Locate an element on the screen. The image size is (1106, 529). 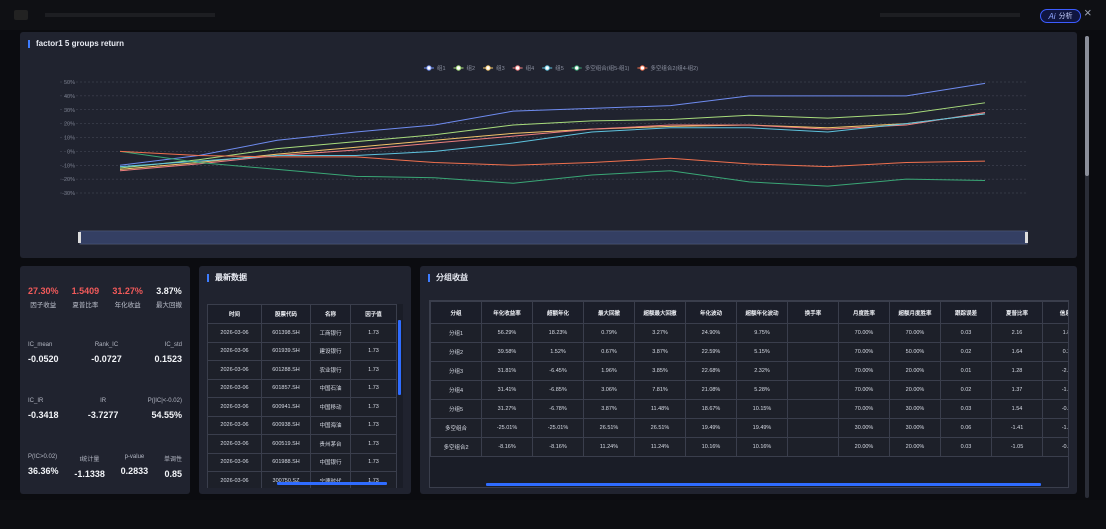
table-cell: 中国石油 is located at coordinates (330, 388).